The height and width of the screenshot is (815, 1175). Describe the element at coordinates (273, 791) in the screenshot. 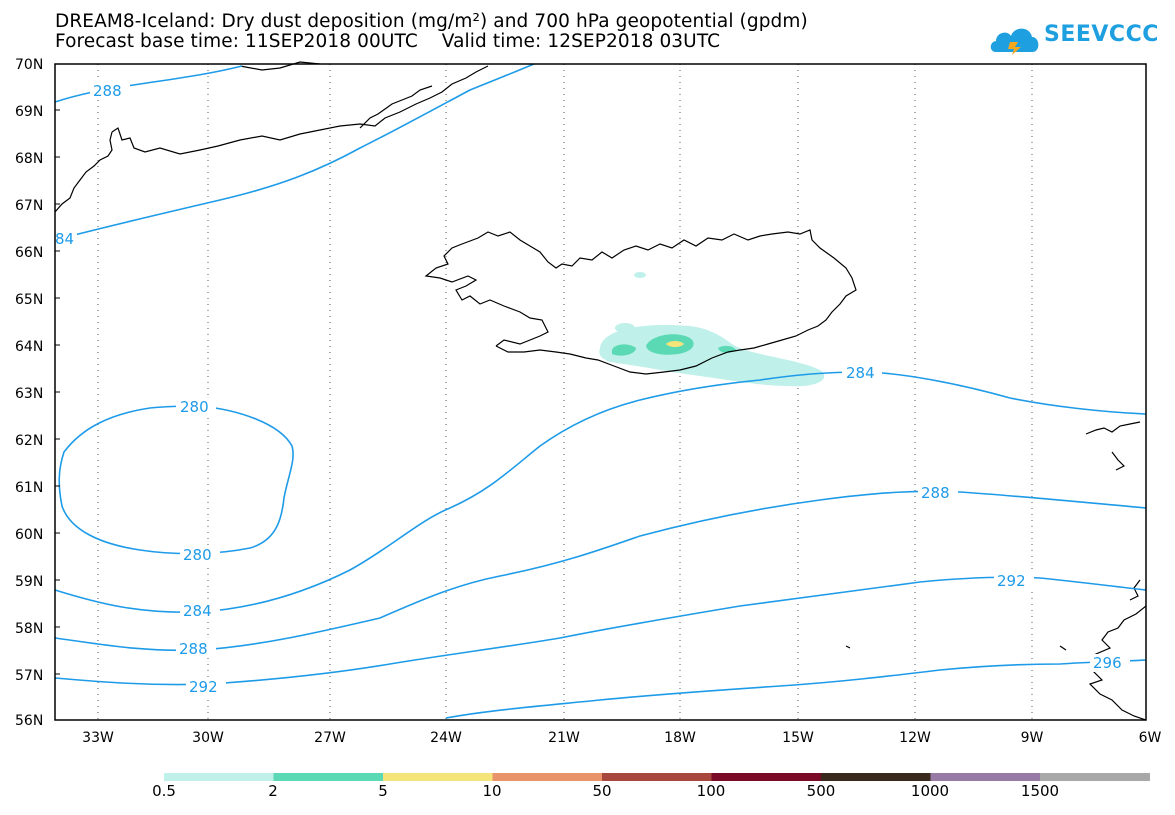

I see `legend-label: 2` at that location.